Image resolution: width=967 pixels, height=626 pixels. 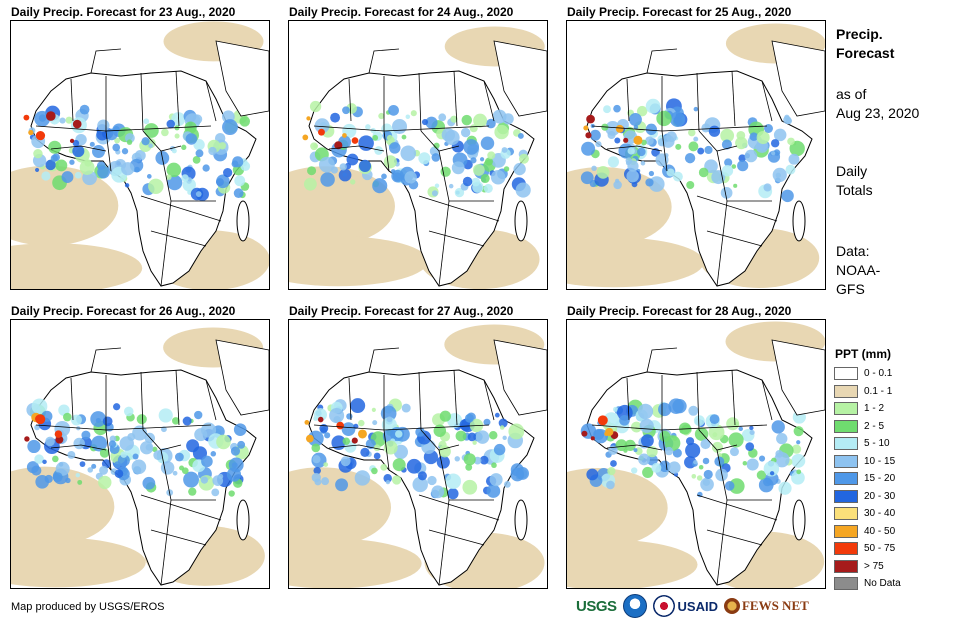 What do you see at coordinates (401, 311) in the screenshot?
I see `panel-title: Daily Precip. Forecast for 27 Aug., 2020` at bounding box center [401, 311].